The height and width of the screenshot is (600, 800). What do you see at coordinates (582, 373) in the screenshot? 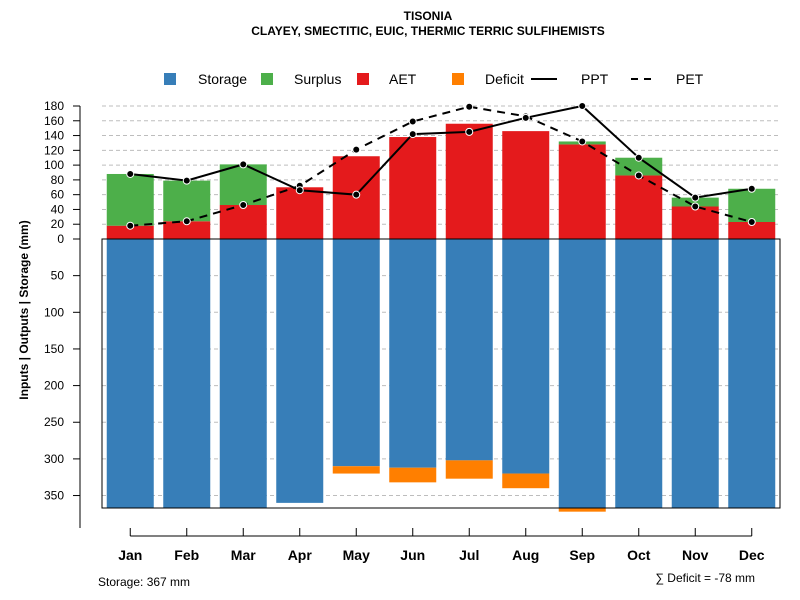
I see `bar-storage-sep` at bounding box center [582, 373].